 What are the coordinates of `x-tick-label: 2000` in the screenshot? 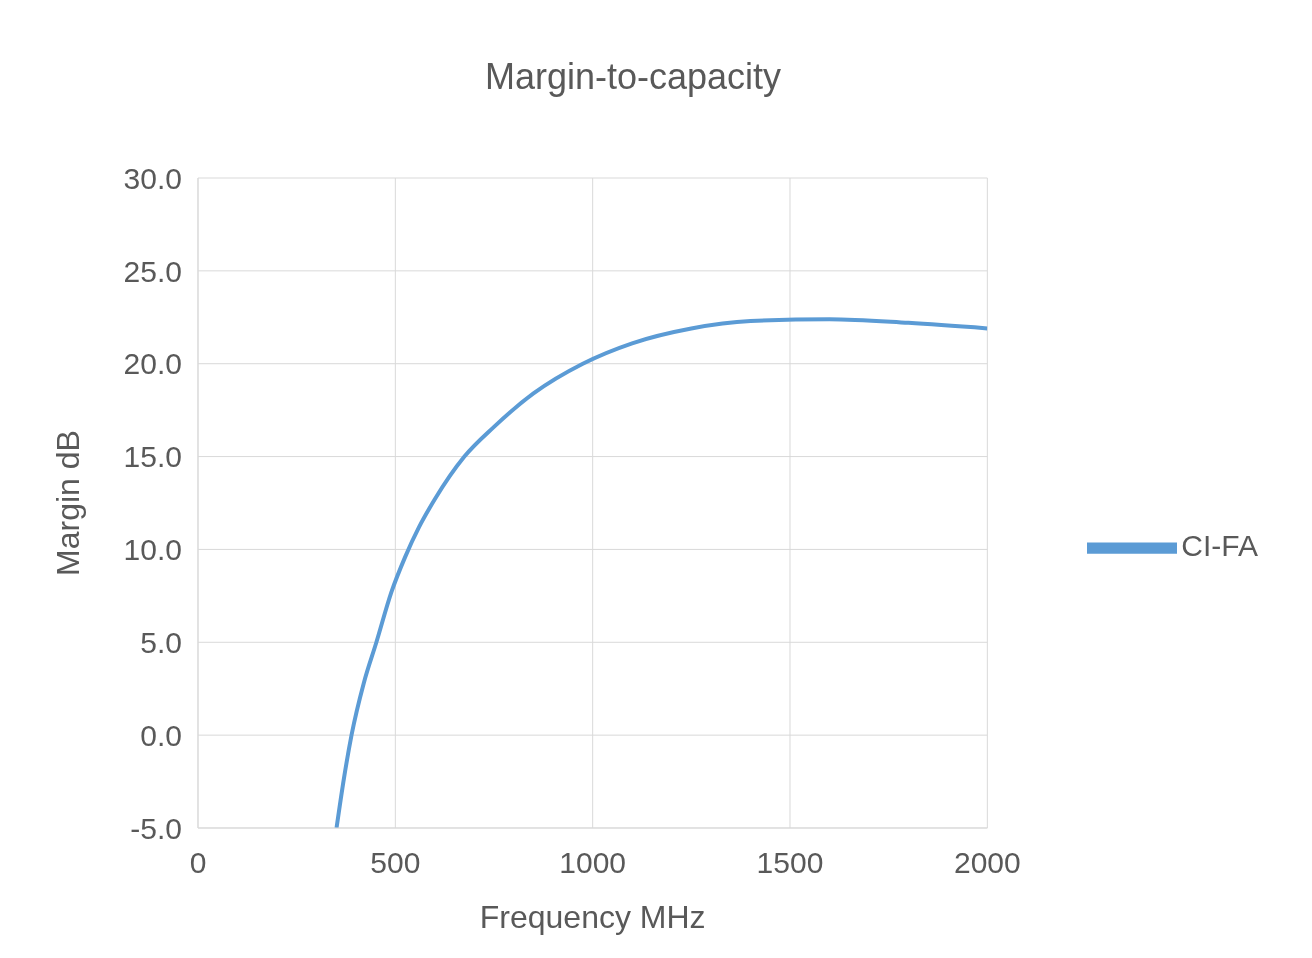 It's located at (987, 863).